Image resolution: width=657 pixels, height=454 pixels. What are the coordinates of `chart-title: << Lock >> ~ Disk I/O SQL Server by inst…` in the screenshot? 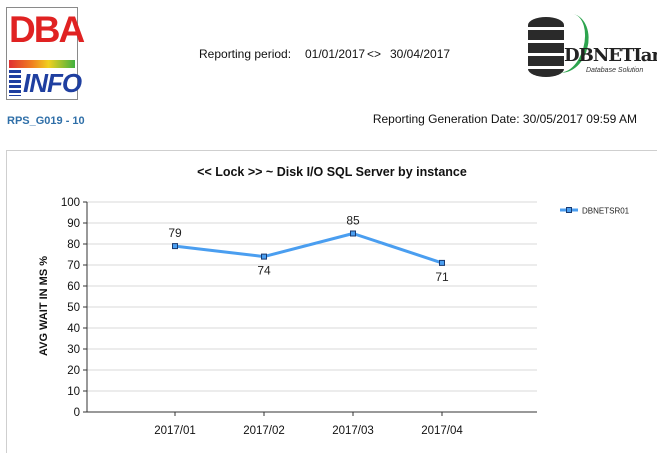 It's located at (332, 172).